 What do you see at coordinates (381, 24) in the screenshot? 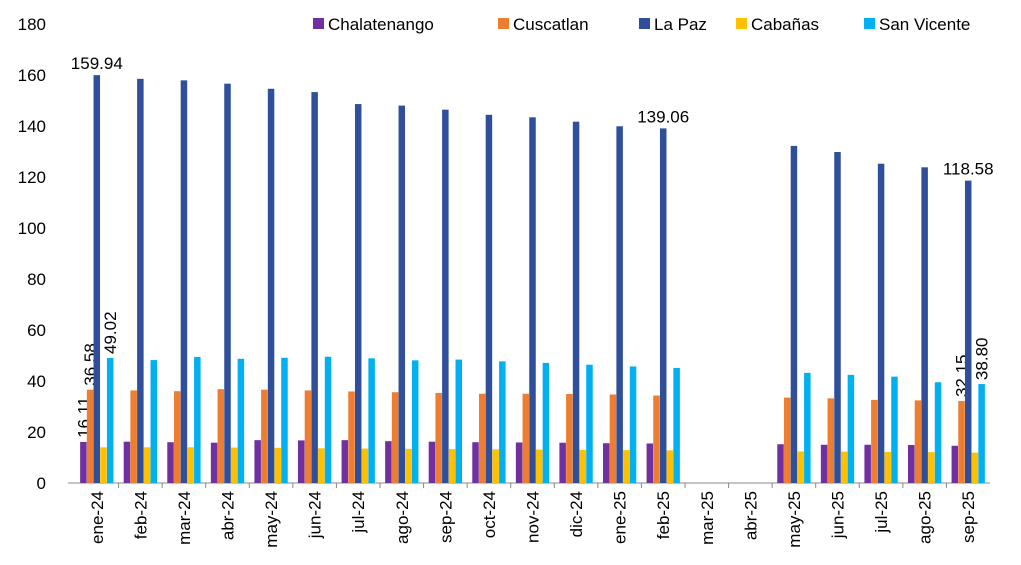
I see `legend-label: Chalatenango` at bounding box center [381, 24].